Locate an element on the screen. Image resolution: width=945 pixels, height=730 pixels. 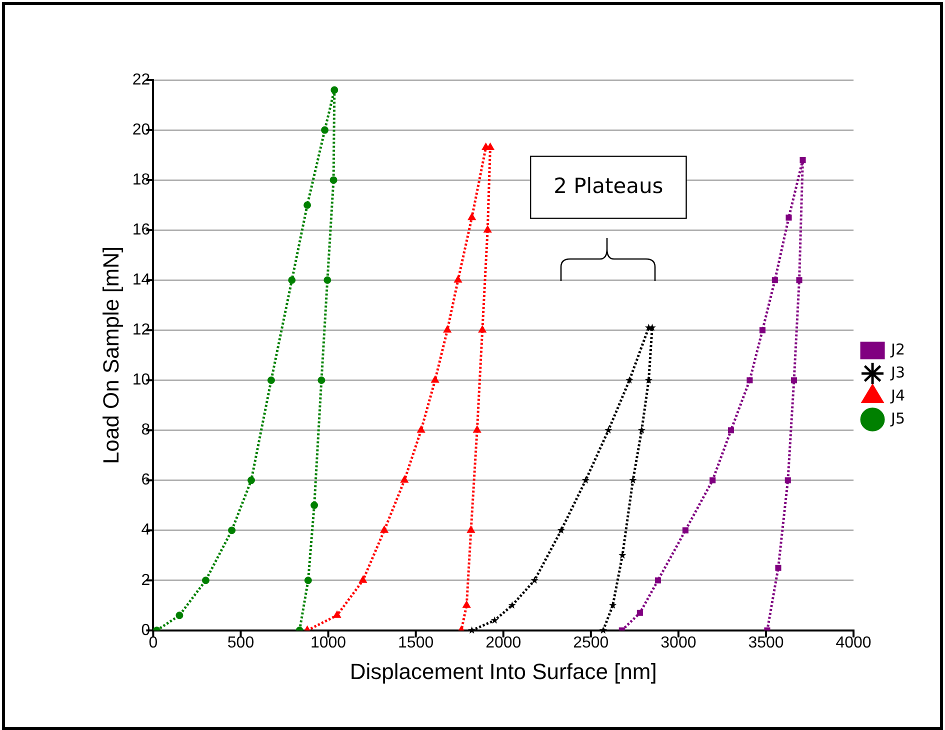
x-tick-label: 1500 is located at coordinates (416, 643).